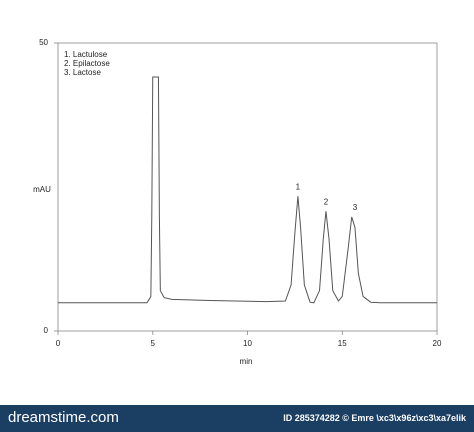  Describe the element at coordinates (63, 417) in the screenshot. I see `logo: dreamstime.com` at that location.